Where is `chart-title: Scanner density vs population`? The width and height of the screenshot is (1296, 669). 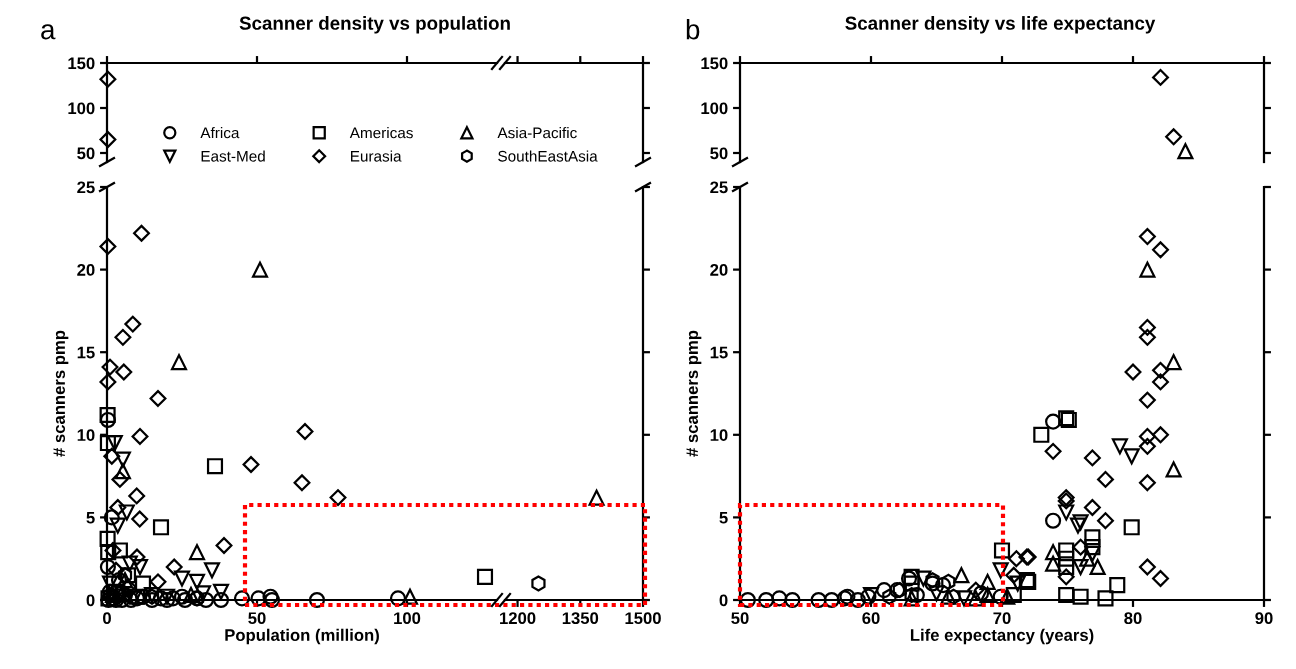 chart-title: Scanner density vs population is located at coordinates (374, 25).